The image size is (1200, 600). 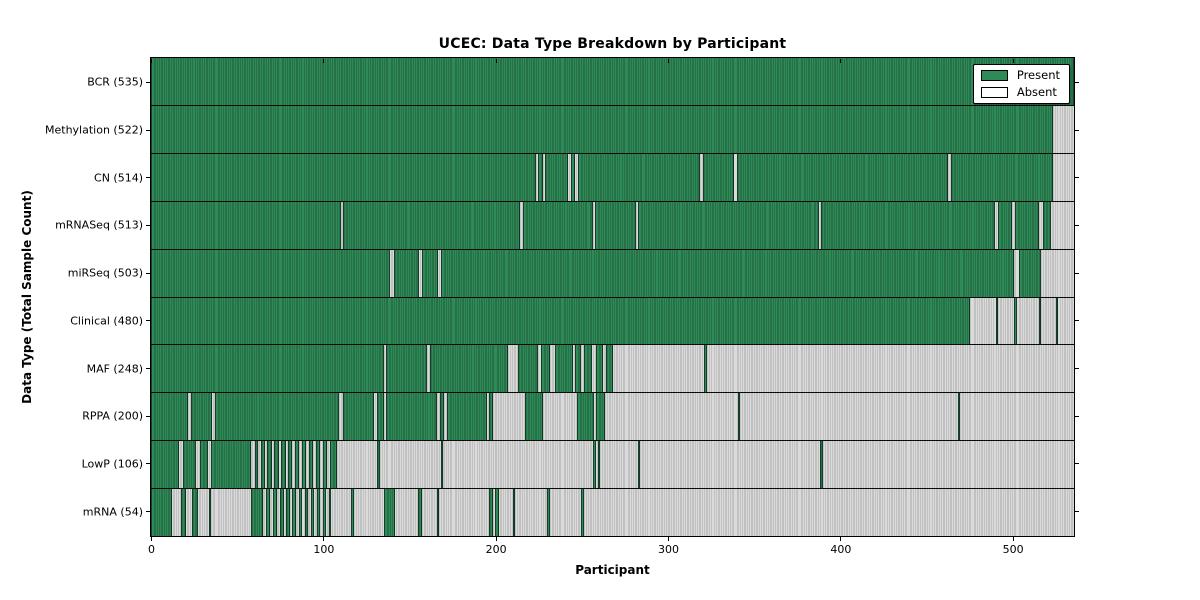 I want to click on xtick-label-300: 300, so click(x=668, y=549).